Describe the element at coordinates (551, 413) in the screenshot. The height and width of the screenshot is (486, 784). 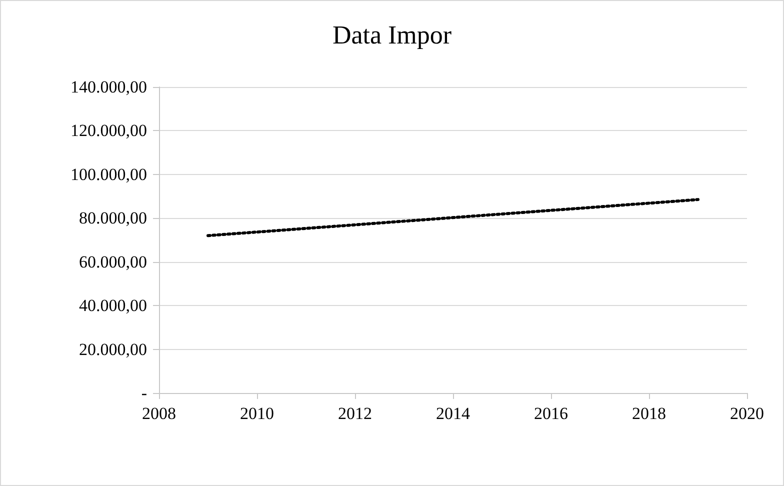
I see `x-tick-label: 2016` at that location.